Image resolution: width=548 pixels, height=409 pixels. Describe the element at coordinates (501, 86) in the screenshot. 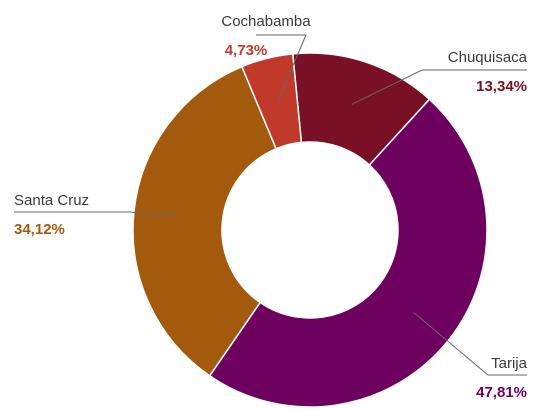

I see `slice-value-chuquisaca: 13,34%` at that location.